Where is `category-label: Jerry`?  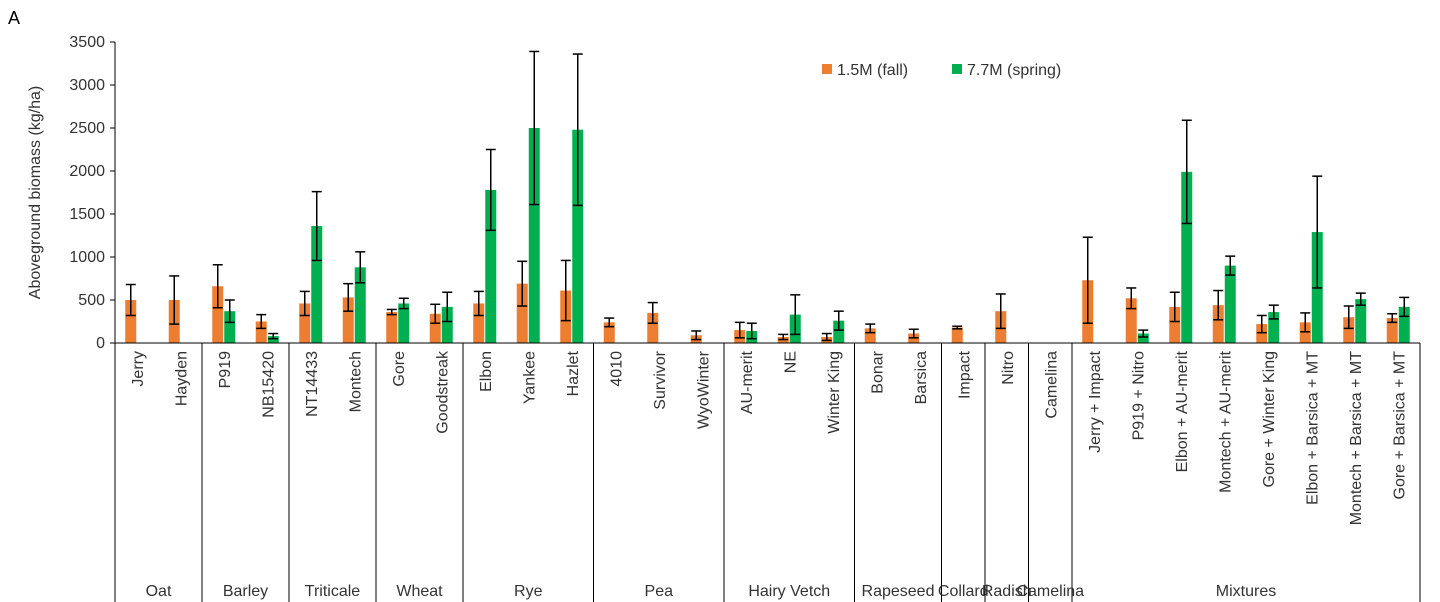
category-label: Jerry is located at coordinates (138, 369).